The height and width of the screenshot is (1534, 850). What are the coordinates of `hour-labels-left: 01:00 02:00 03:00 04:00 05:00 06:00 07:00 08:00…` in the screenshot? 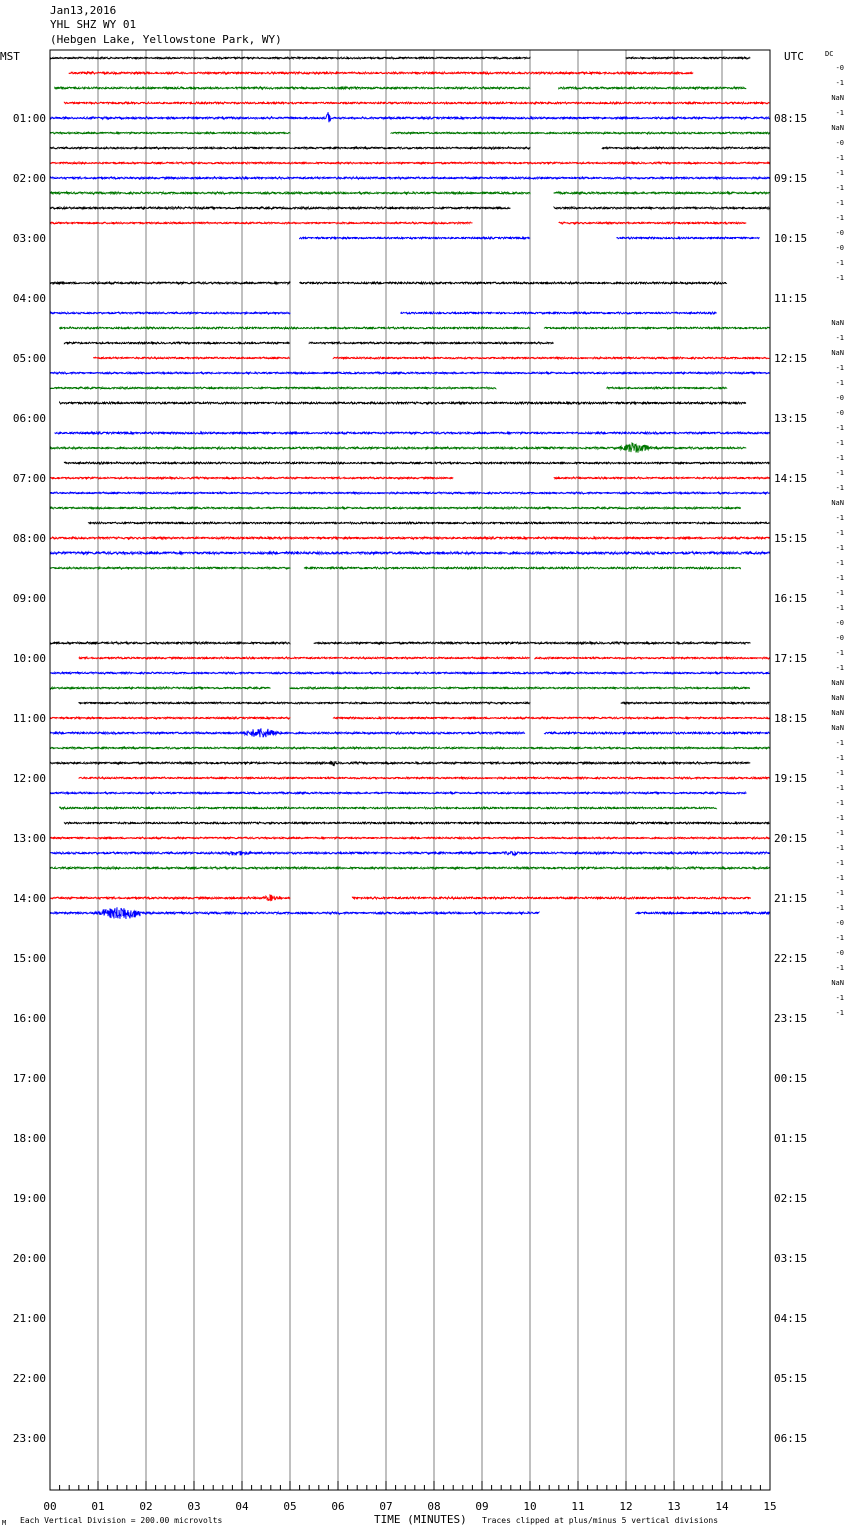 It's located at (29, 778).